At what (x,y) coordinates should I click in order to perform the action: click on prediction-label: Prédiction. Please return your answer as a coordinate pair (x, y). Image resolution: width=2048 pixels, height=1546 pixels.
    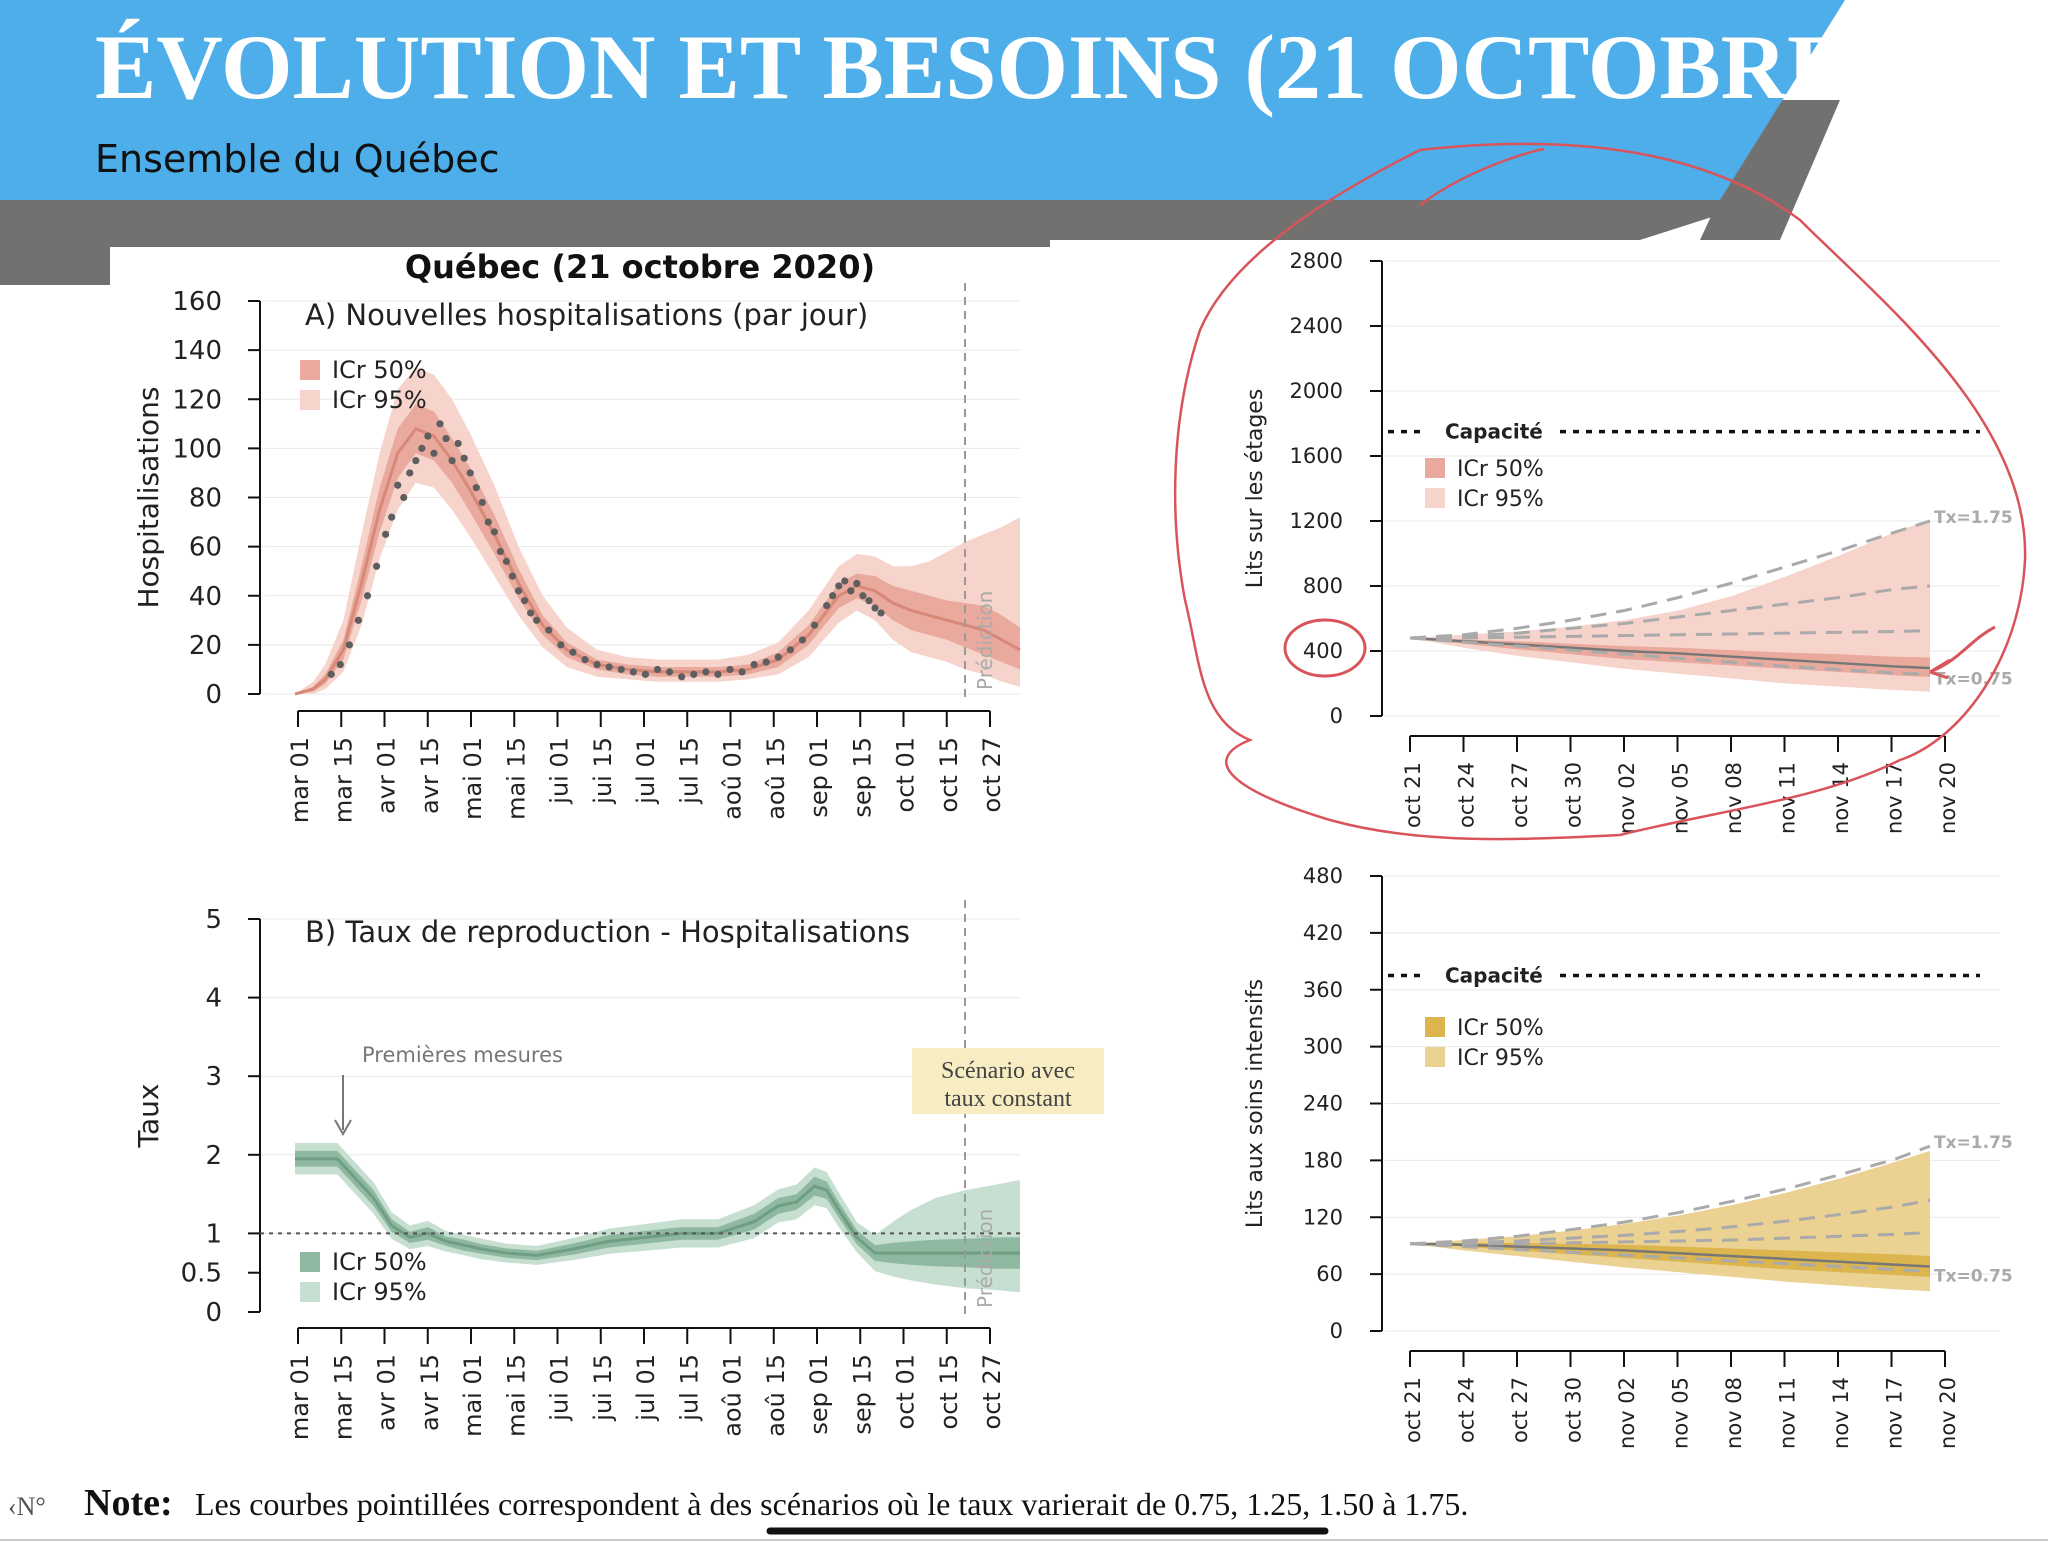
    Looking at the image, I should click on (985, 640).